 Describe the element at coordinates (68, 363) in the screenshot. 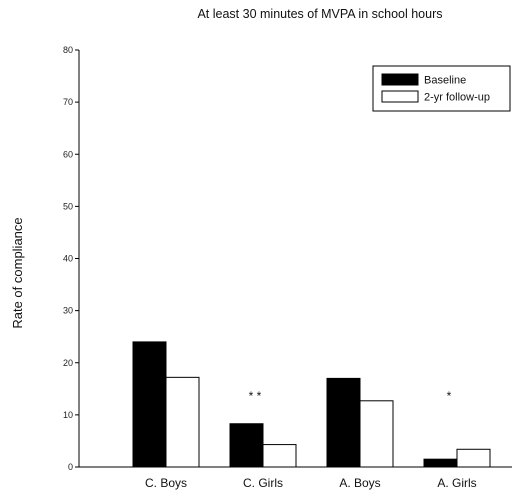

I see `y-tick-label: 20` at that location.